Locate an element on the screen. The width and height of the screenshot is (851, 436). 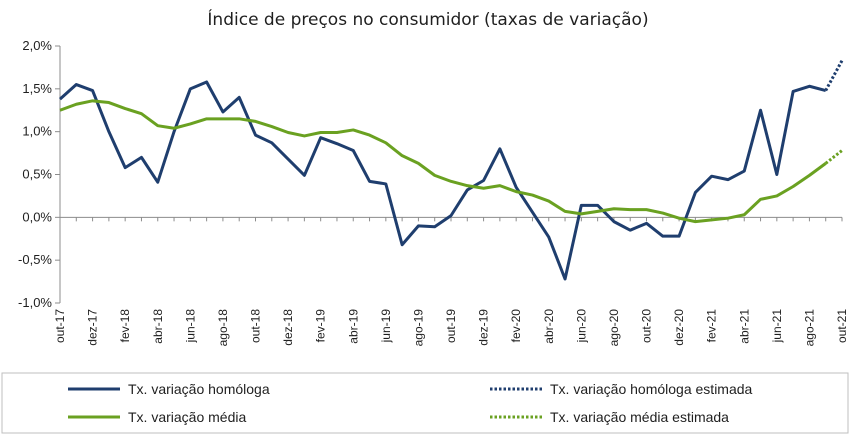
x-tick-label: ago-19 is located at coordinates (418, 328).